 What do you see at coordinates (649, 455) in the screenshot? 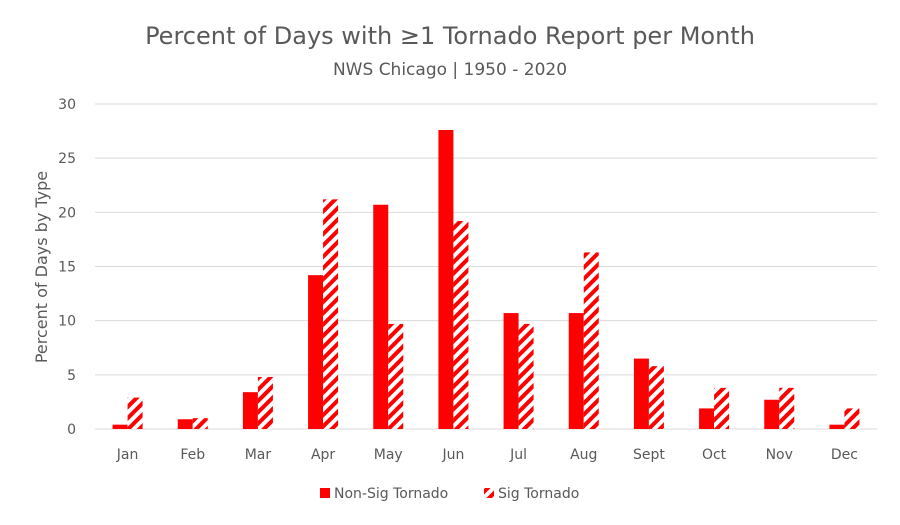
I see `x-tick-label: Sept` at bounding box center [649, 455].